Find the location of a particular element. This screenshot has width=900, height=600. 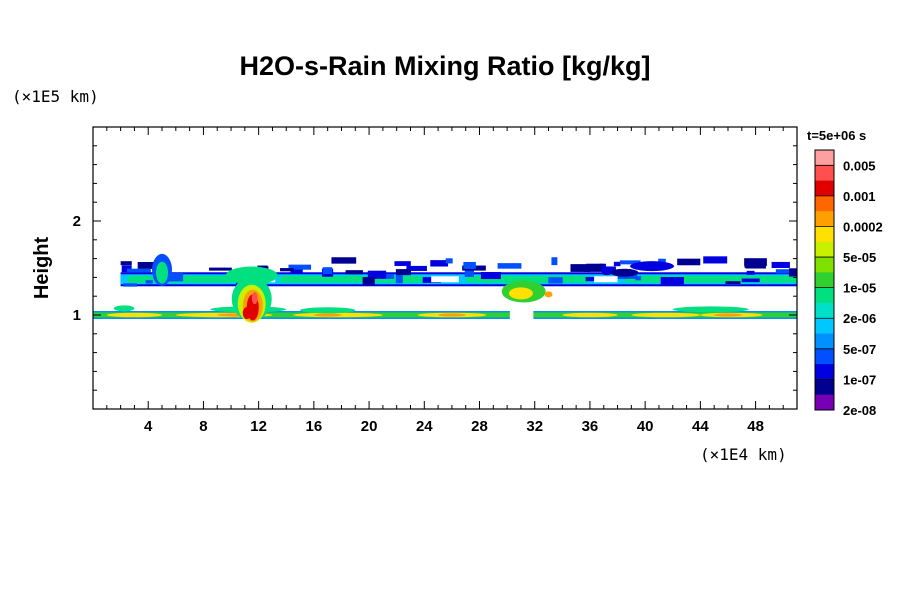

colorbar-label: 0.005 is located at coordinates (859, 165).